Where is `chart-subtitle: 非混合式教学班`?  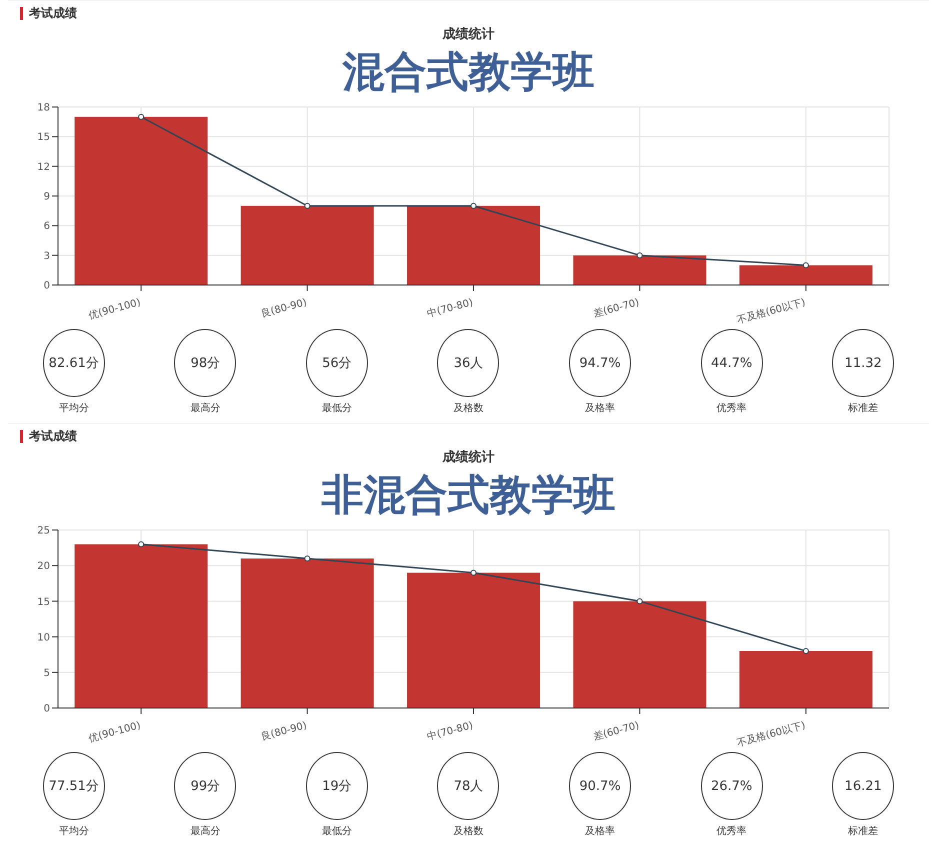 chart-subtitle: 非混合式教学班 is located at coordinates (468, 495).